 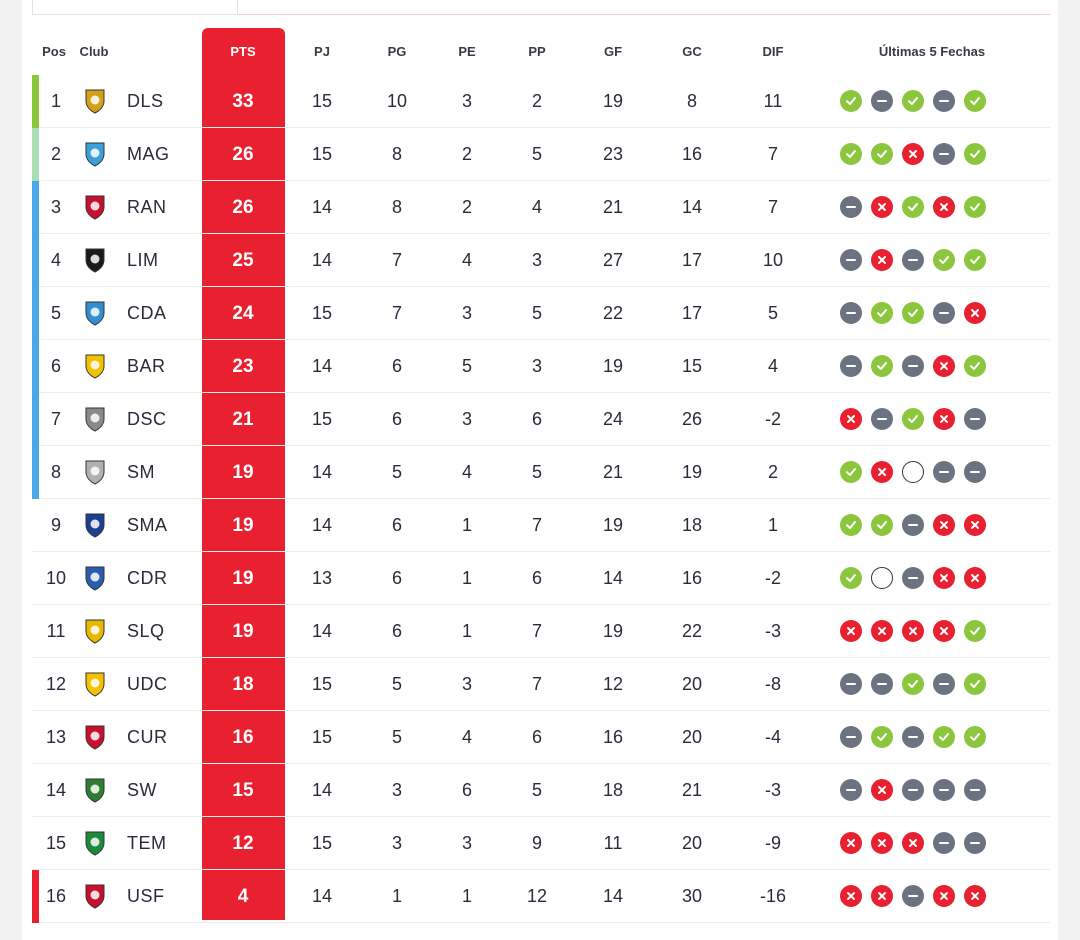 I want to click on table-row: 3 RAN 26 14 8 2 4 21 14 7, so click(x=541, y=207).